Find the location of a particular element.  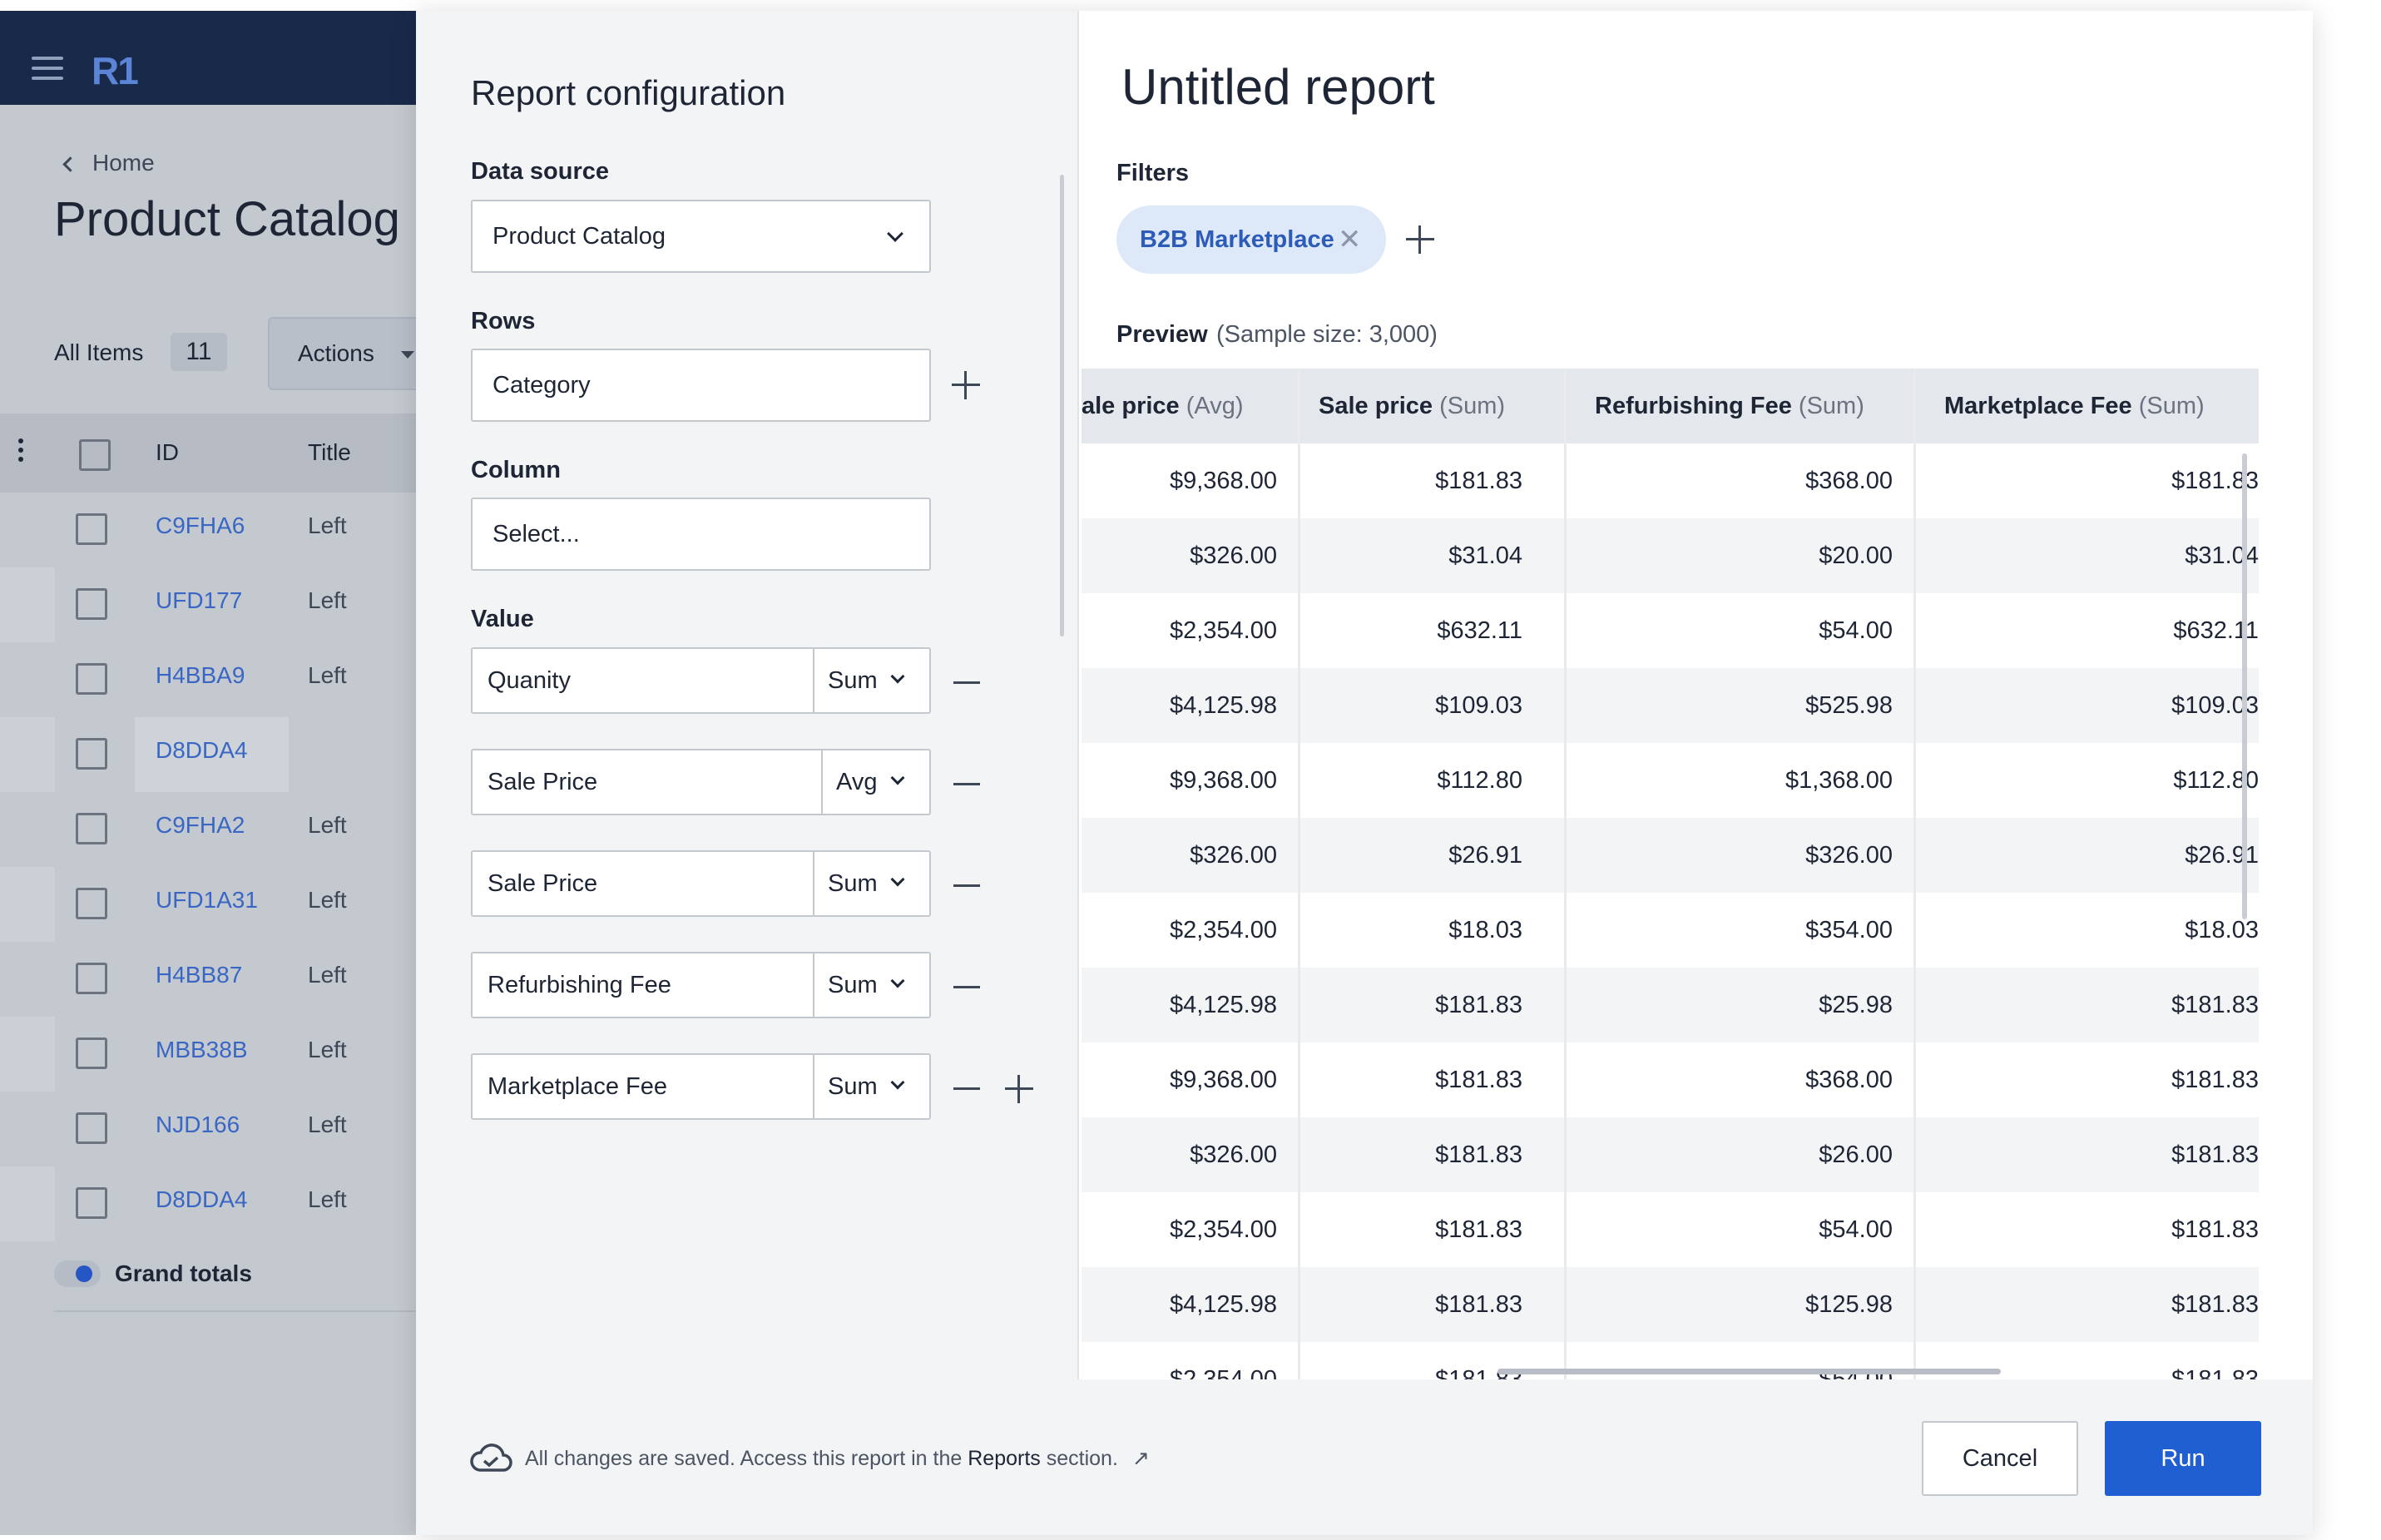

preview-table-cell: $25.98 is located at coordinates (1856, 1005).